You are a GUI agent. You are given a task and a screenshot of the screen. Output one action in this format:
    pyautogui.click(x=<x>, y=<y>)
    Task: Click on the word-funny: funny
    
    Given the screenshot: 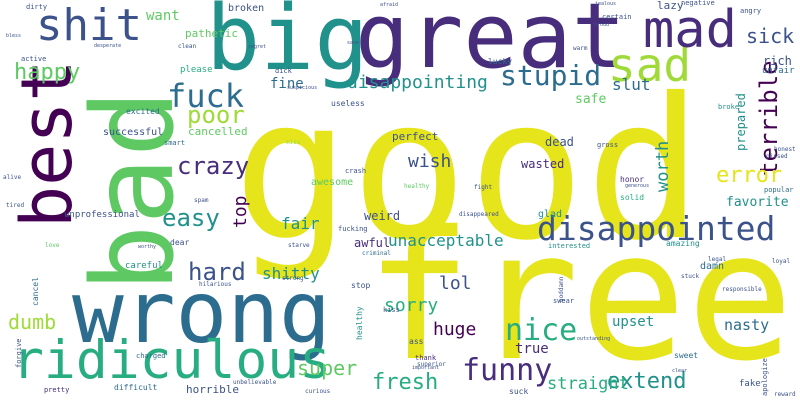 What is the action you would take?
    pyautogui.click(x=507, y=370)
    